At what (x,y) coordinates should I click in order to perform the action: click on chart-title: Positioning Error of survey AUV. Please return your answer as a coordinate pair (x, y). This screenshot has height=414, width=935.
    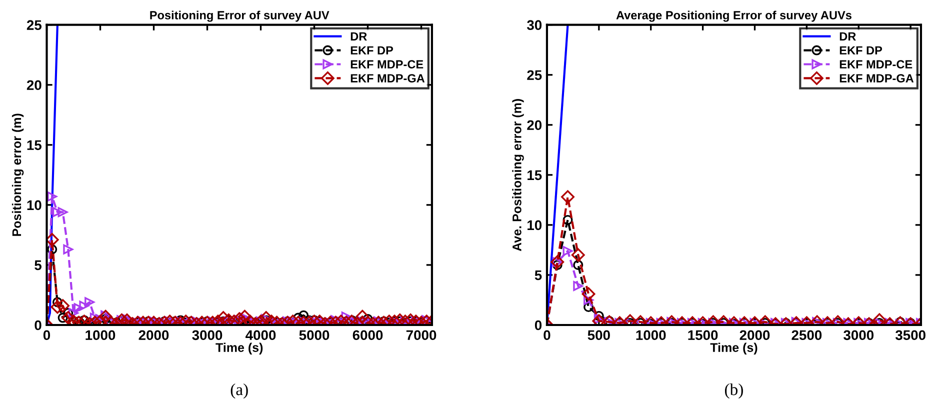
    Looking at the image, I should click on (240, 16).